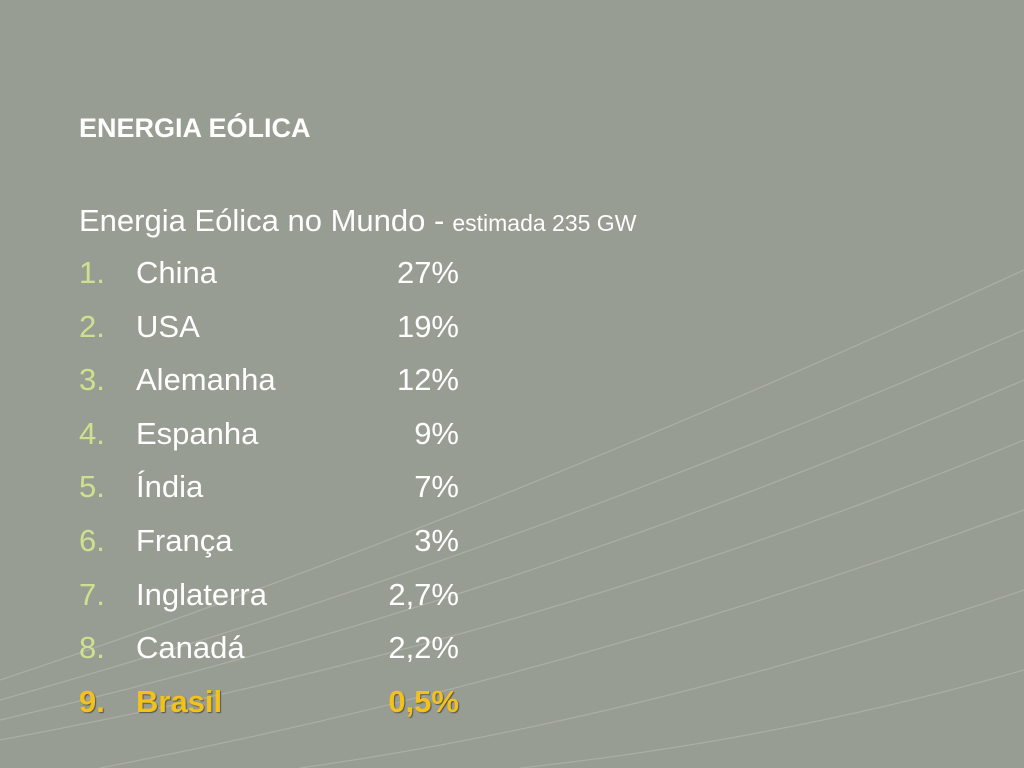 The image size is (1024, 768). I want to click on item-number: 4., so click(92, 433).